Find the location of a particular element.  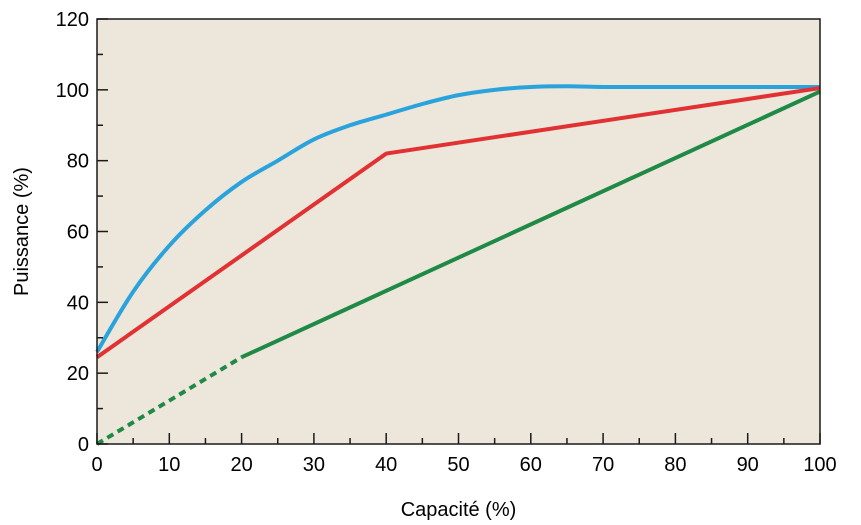

y-tick-label: 20 is located at coordinates (78, 374).